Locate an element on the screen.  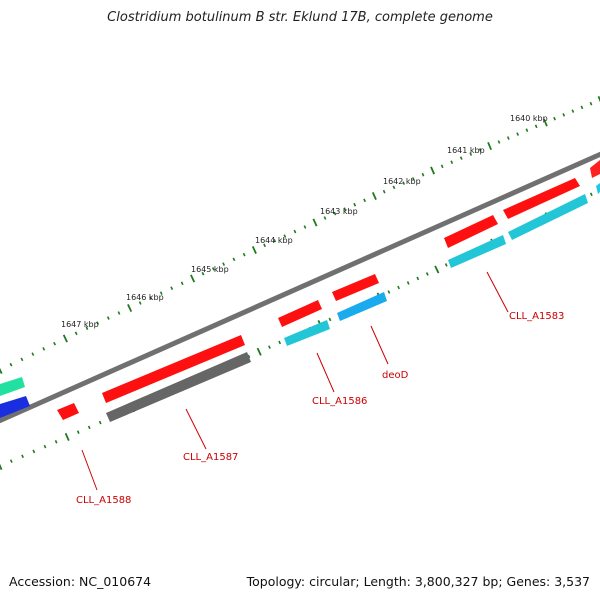
feature-cll-a1587-grey is located at coordinates (178, 387).